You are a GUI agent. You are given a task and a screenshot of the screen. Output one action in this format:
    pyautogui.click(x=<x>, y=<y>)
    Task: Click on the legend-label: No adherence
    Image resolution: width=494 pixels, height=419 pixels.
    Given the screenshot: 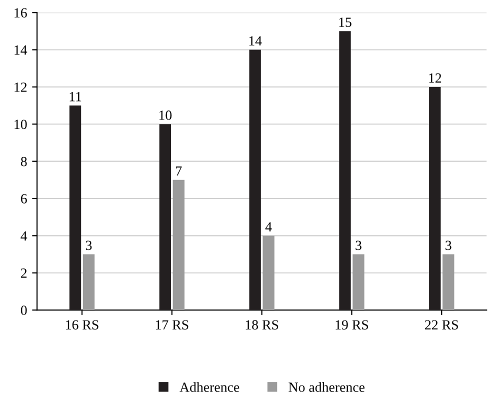 What is the action you would take?
    pyautogui.click(x=326, y=387)
    